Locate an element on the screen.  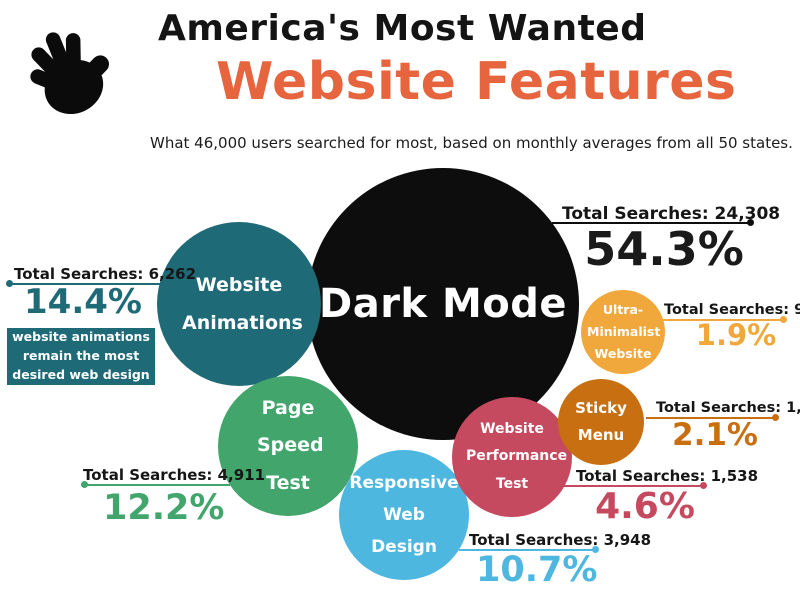
callout-line-website-performance-test is located at coordinates (635, 485).